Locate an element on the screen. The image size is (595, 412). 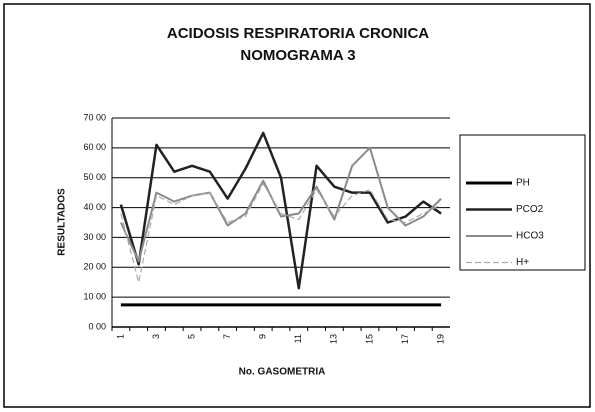
x-tick-label: 17 is located at coordinates (405, 339).